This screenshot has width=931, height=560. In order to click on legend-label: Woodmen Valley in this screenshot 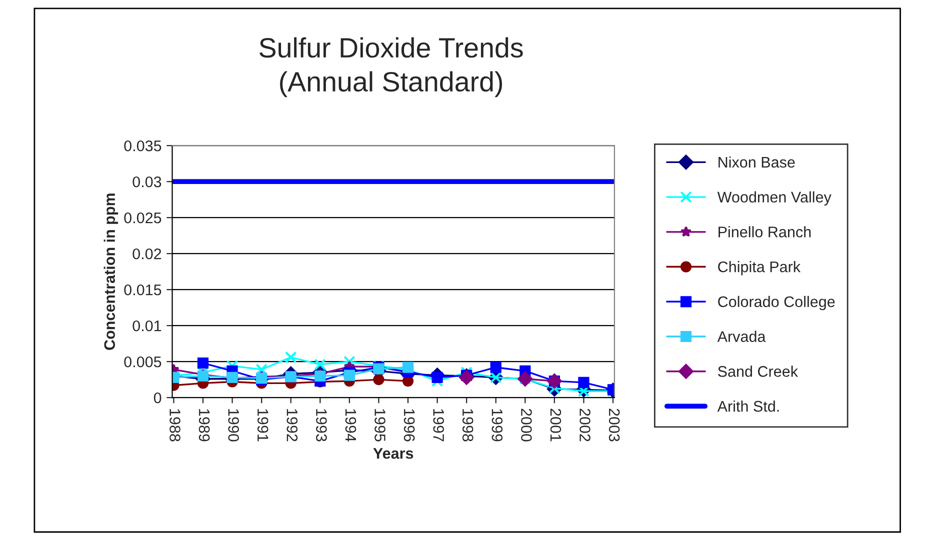, I will do `click(774, 198)`.